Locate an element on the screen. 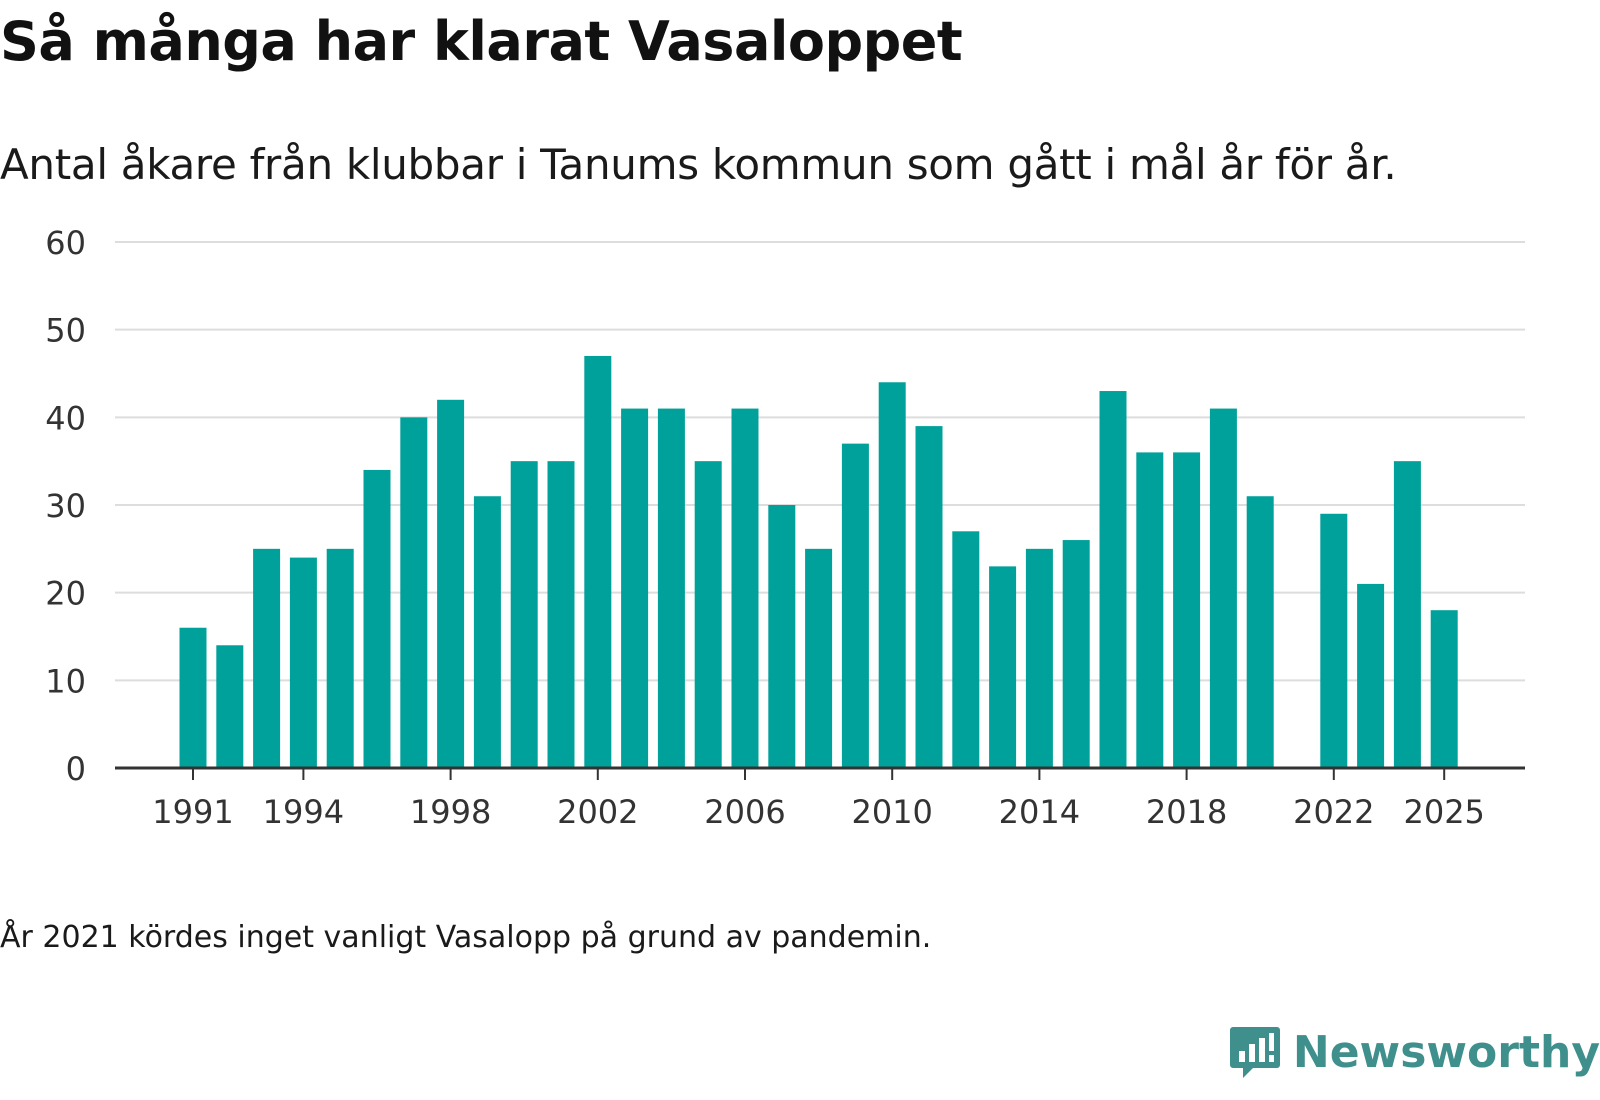  x-tick-label-2010: 2010 is located at coordinates (891, 812).